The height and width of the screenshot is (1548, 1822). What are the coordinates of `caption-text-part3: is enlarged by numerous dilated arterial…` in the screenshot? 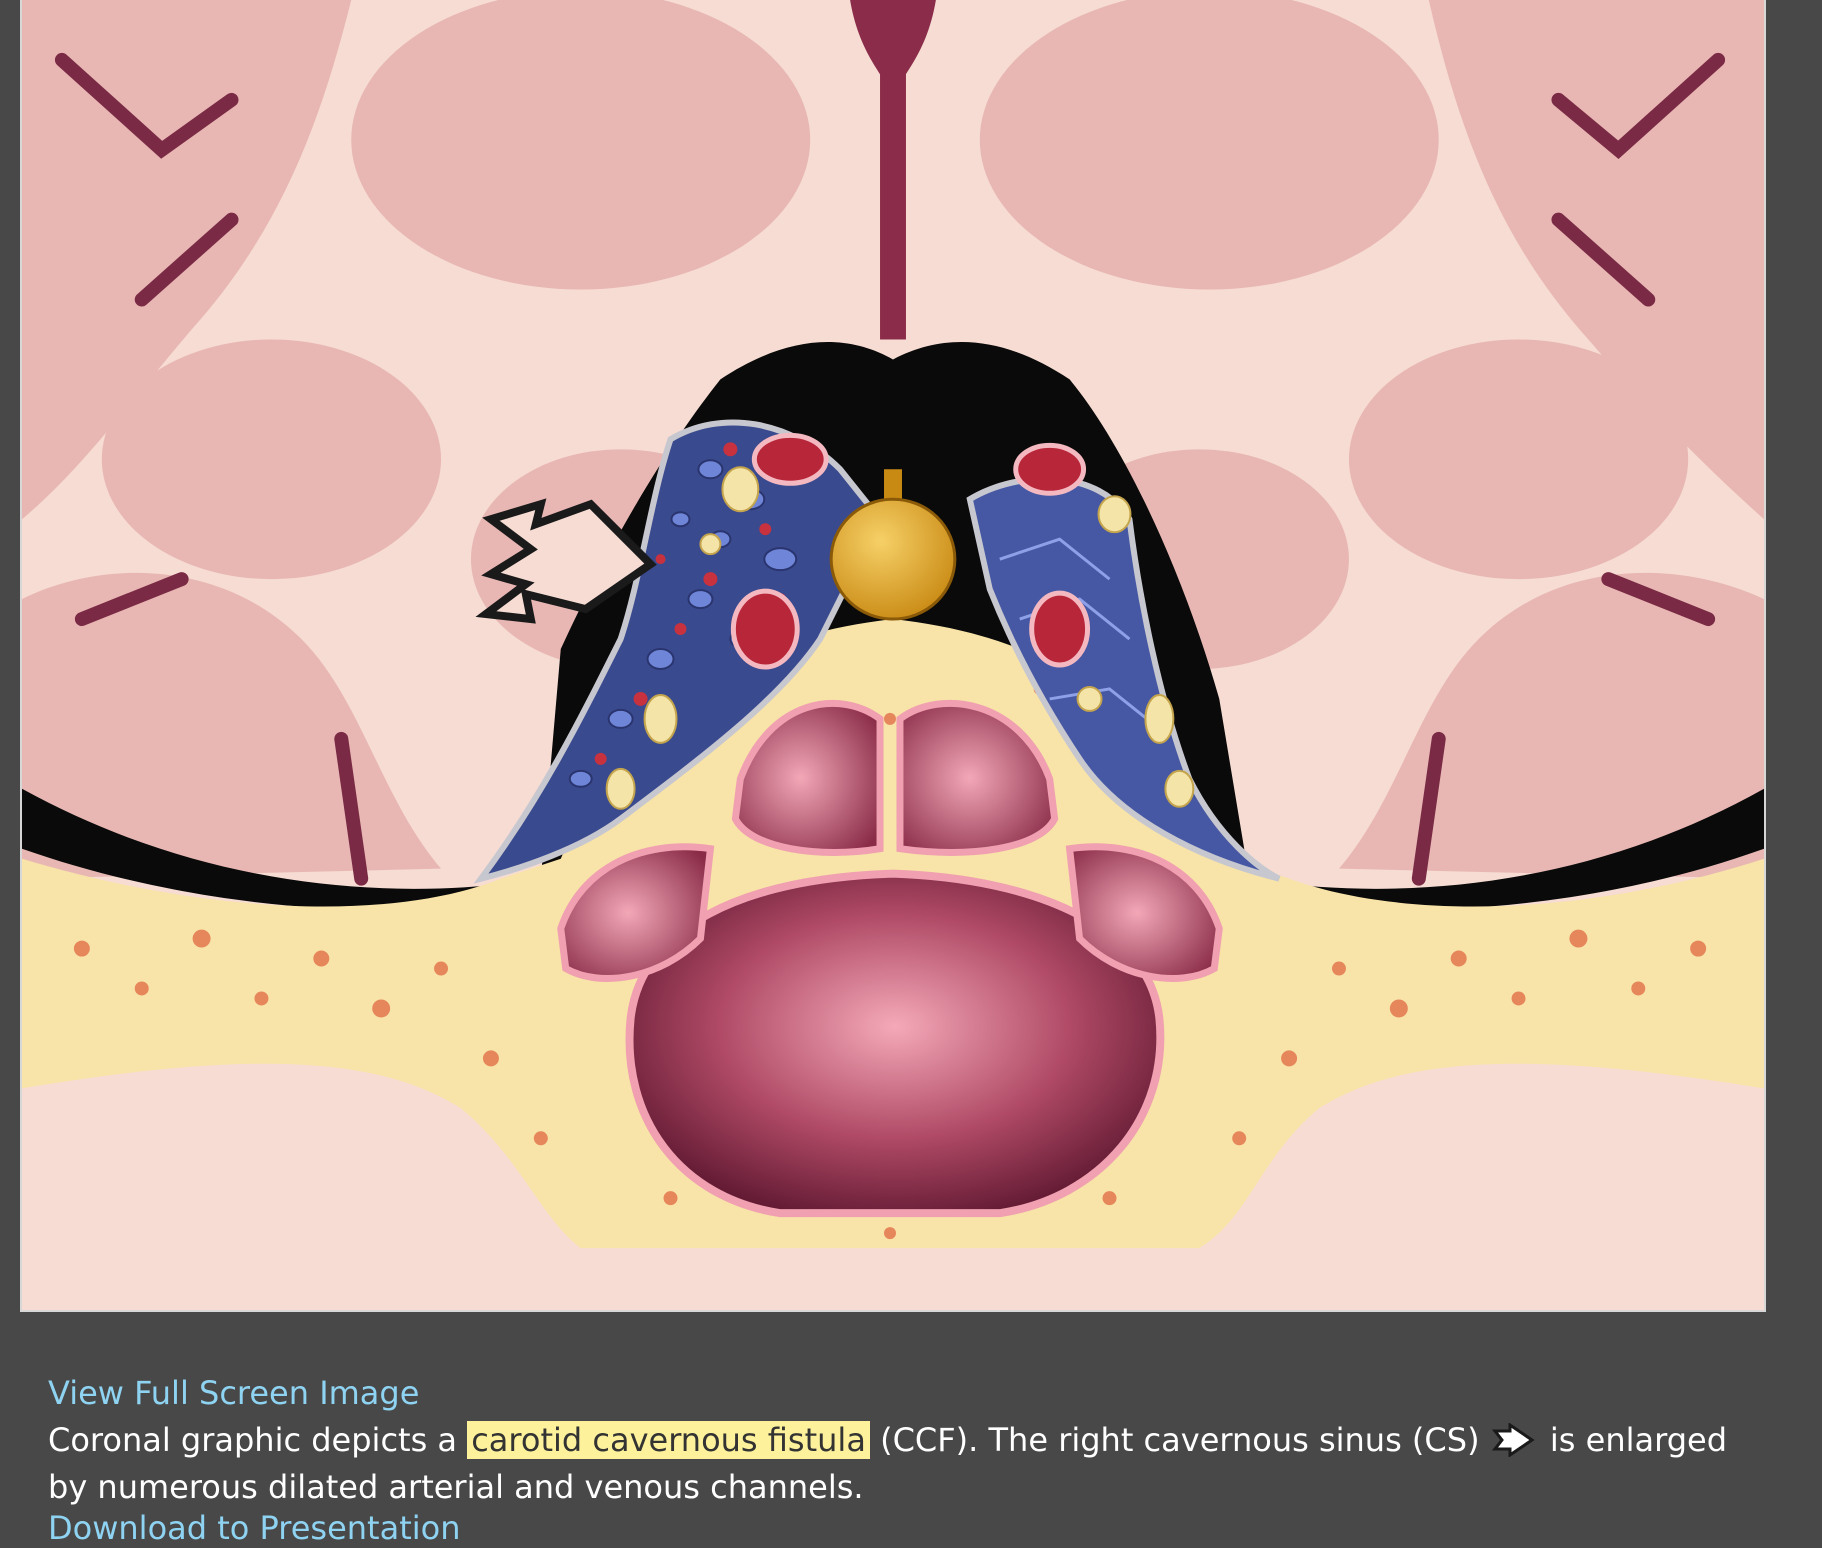 It's located at (887, 1463).